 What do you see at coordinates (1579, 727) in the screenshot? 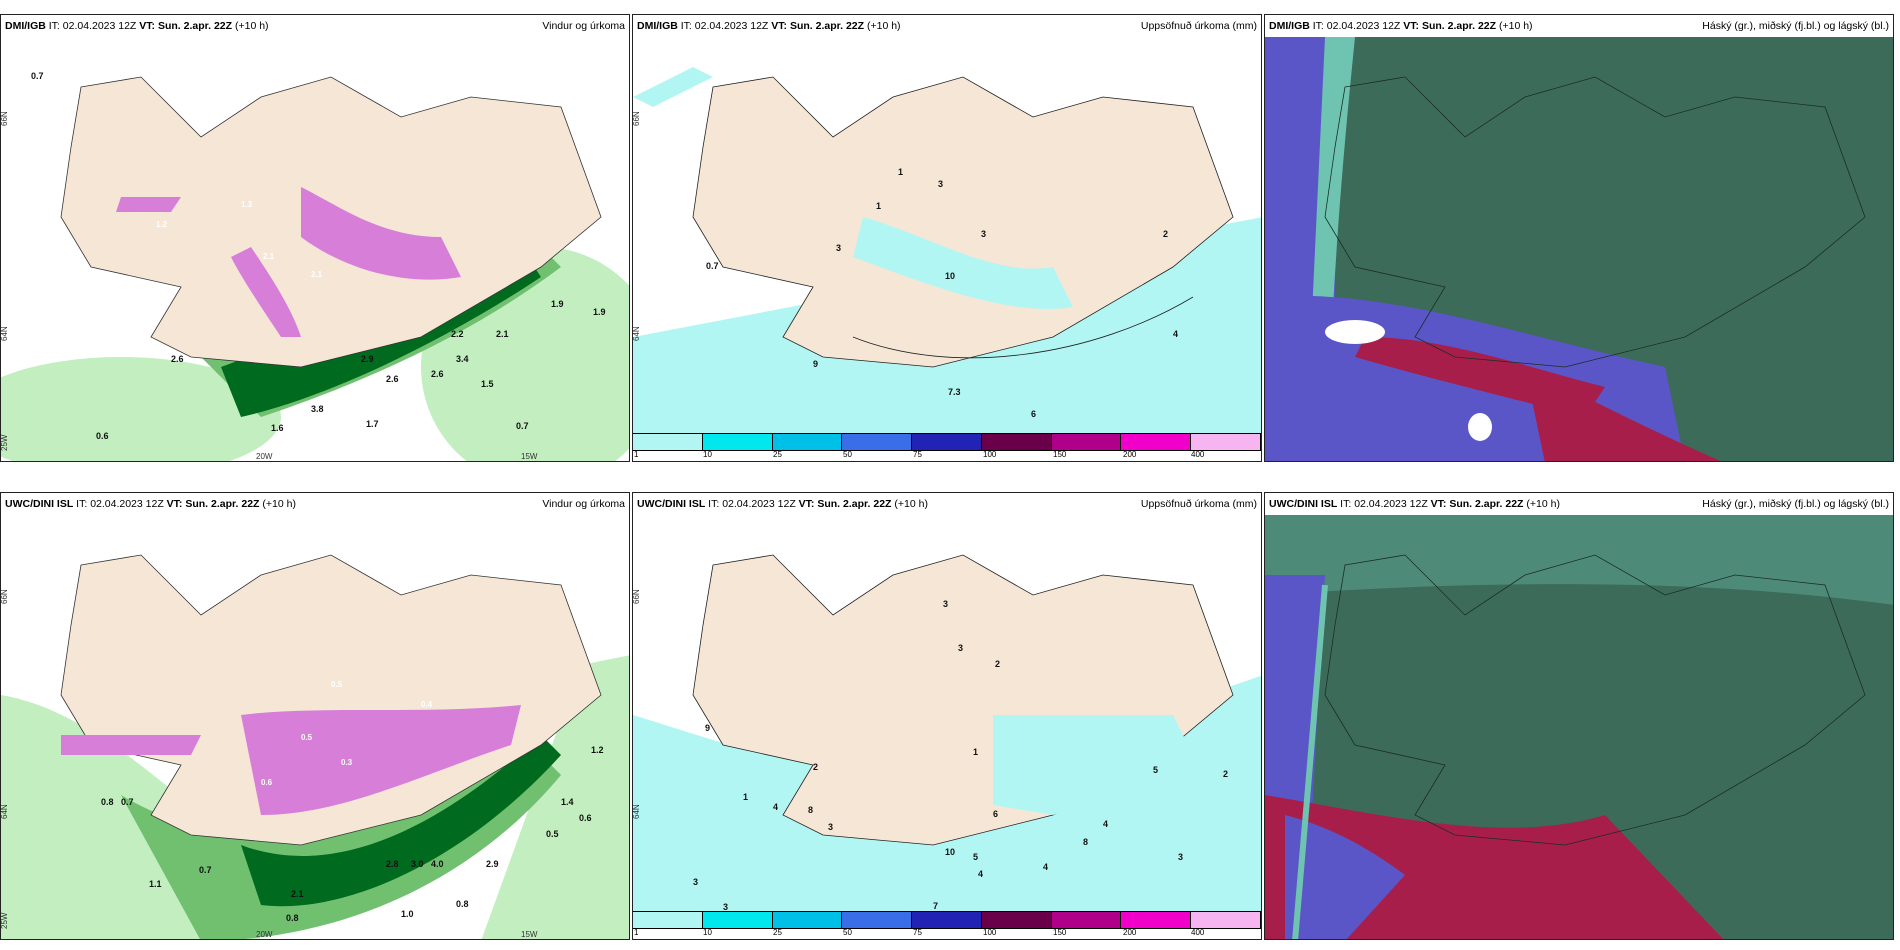
I see `cloud-cover-map` at bounding box center [1579, 727].